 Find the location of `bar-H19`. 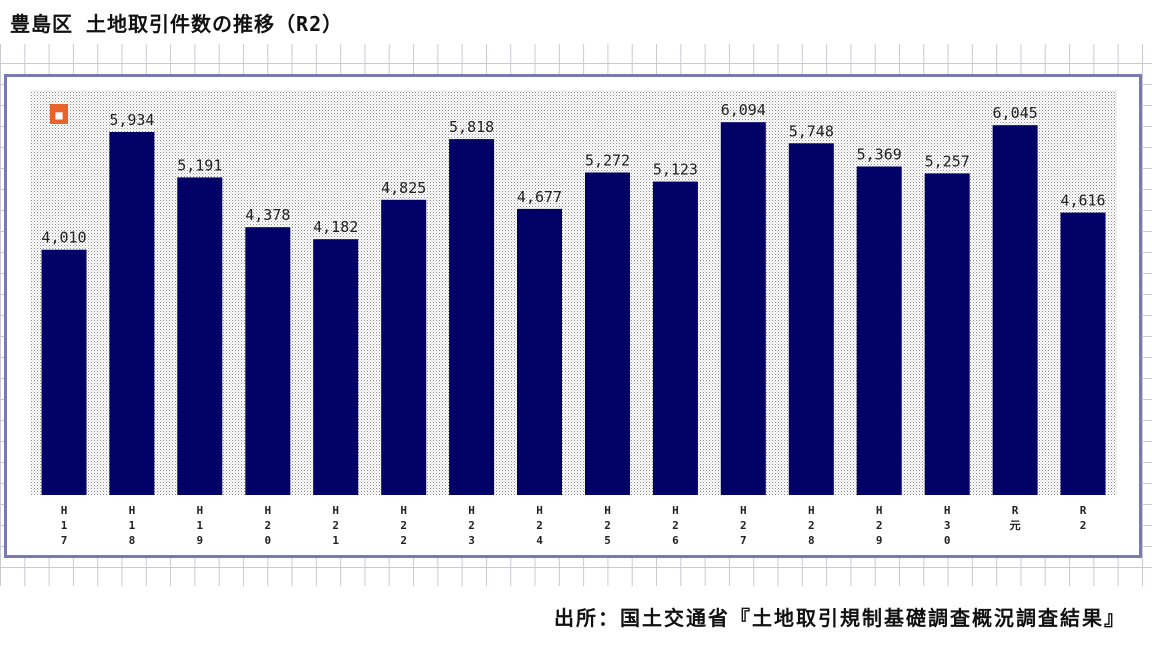

bar-H19 is located at coordinates (200, 336).